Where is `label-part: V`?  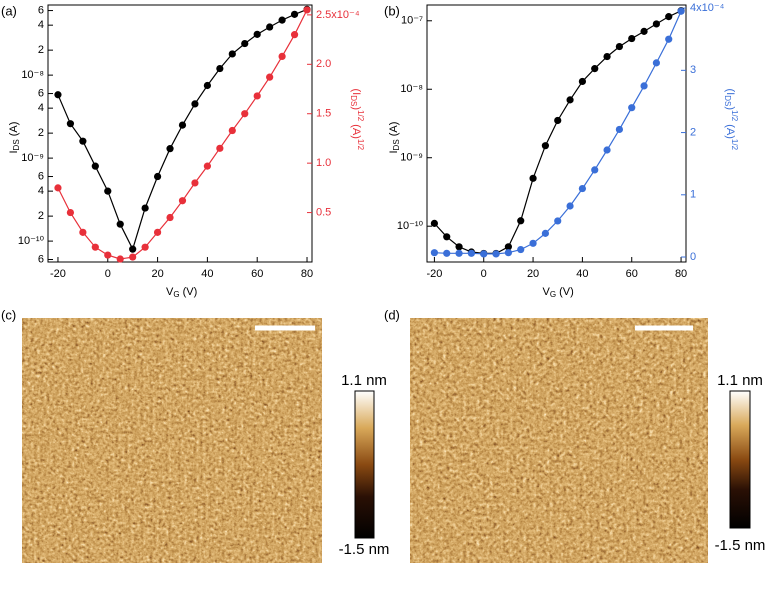 label-part: V is located at coordinates (547, 292).